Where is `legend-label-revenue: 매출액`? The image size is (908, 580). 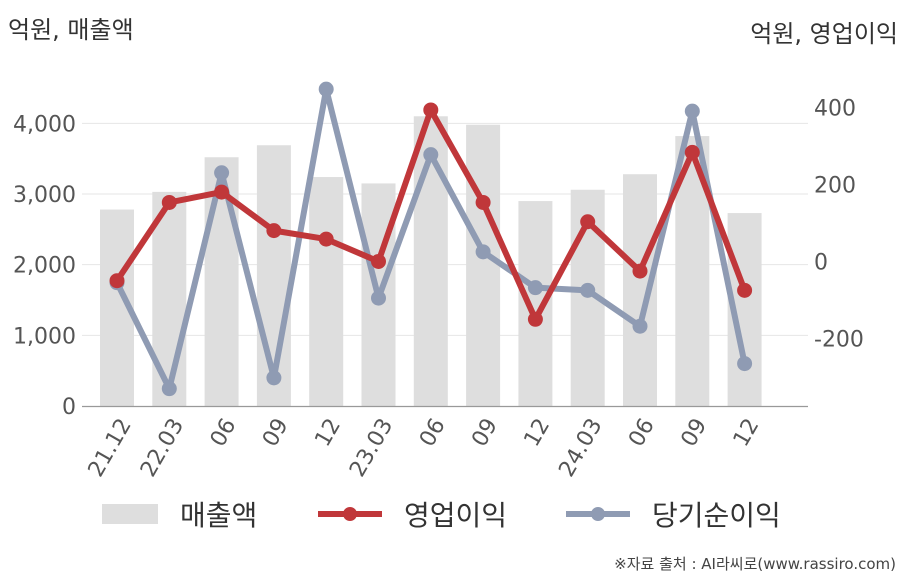
legend-label-revenue: 매출액 is located at coordinates (219, 515).